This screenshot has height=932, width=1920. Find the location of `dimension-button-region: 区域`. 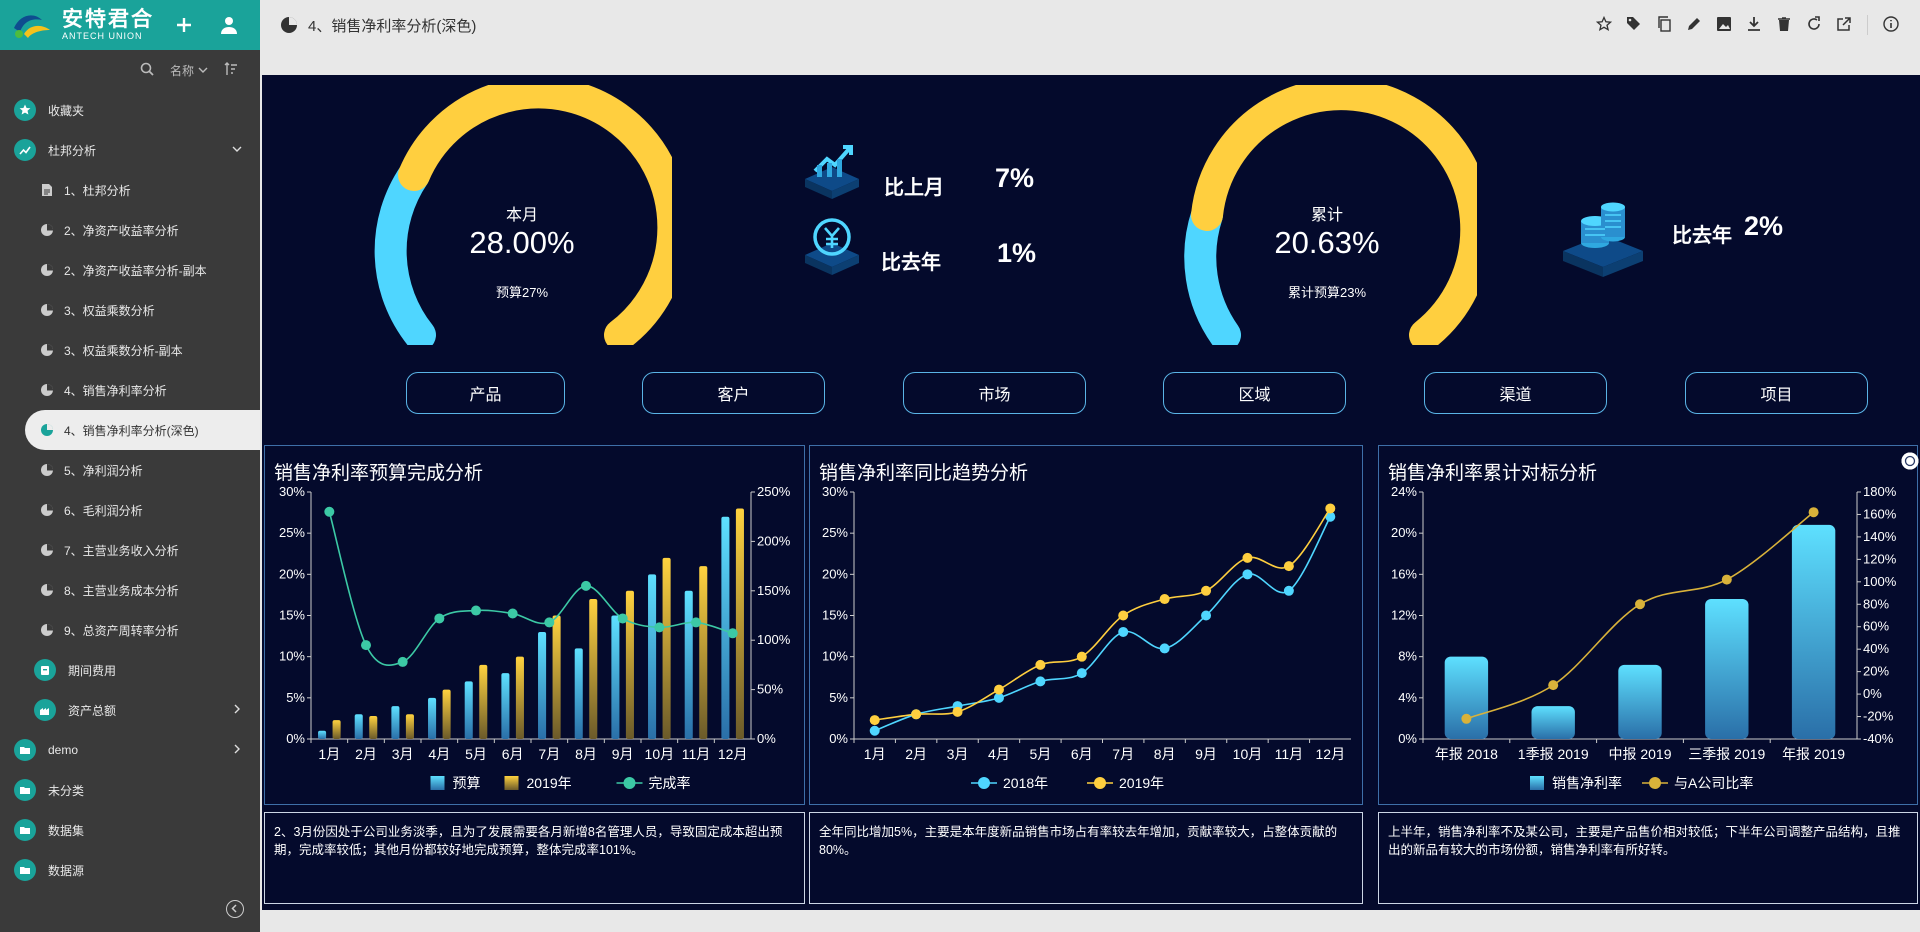

dimension-button-region: 区域 is located at coordinates (1254, 393).